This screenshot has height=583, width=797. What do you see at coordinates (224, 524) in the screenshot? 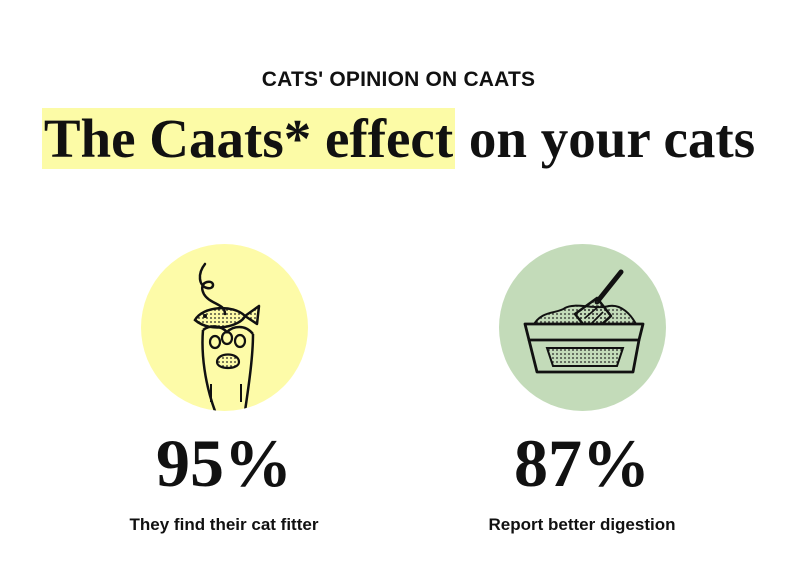
I see `stat-caption: They find their cat fitter` at bounding box center [224, 524].